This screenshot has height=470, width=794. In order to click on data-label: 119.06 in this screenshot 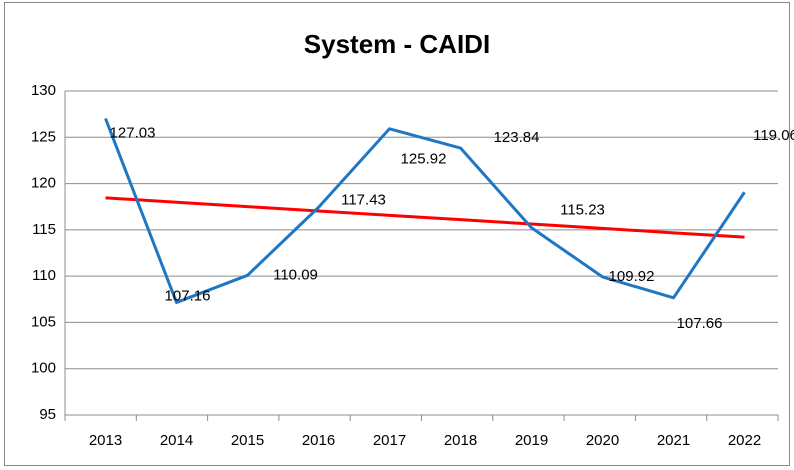, I will do `click(773, 135)`.